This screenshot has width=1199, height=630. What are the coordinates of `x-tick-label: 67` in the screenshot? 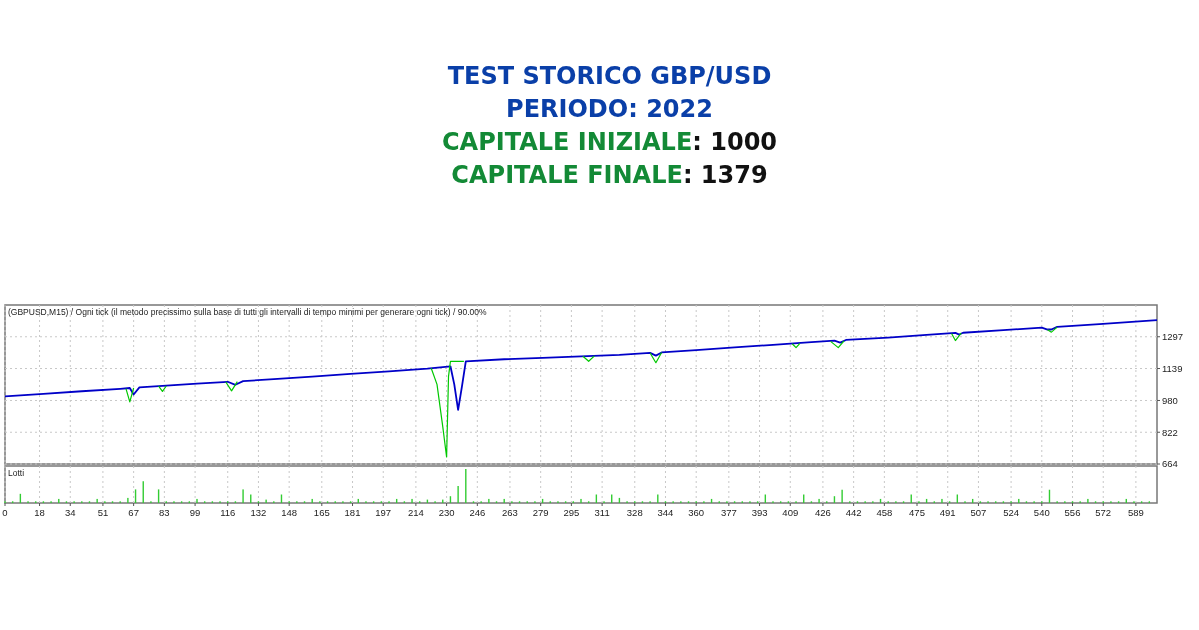 It's located at (133, 512).